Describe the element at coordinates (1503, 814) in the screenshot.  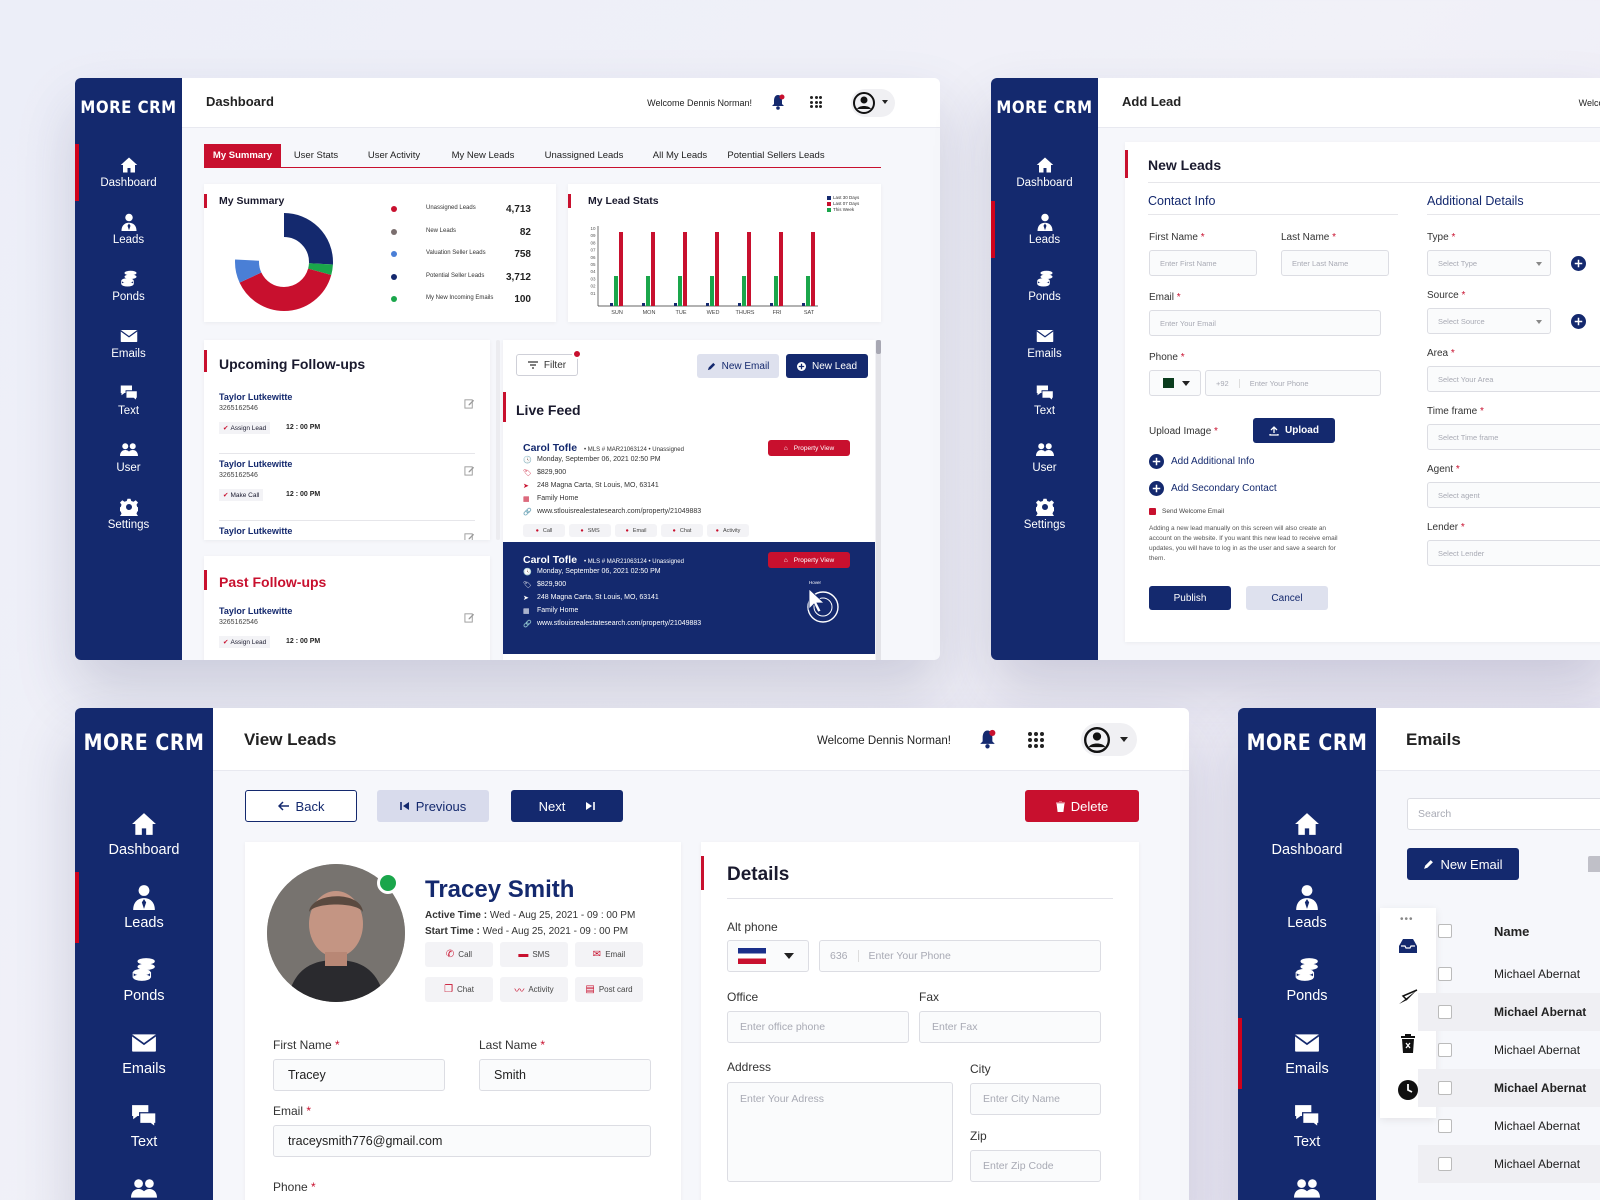
I see `email-search-input: Search` at that location.